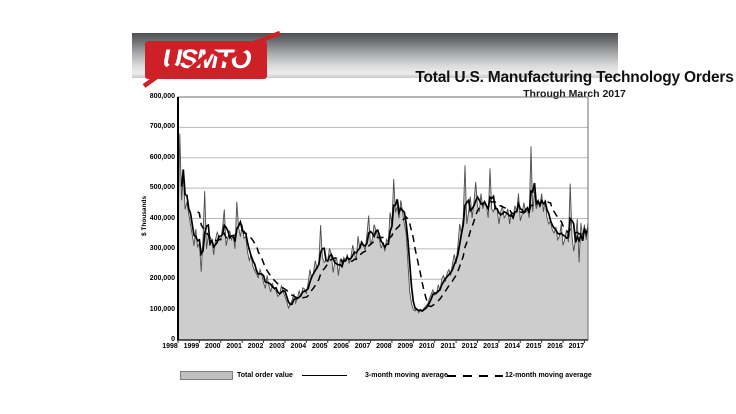  I want to click on x-tick-label: 2002, so click(255, 346).